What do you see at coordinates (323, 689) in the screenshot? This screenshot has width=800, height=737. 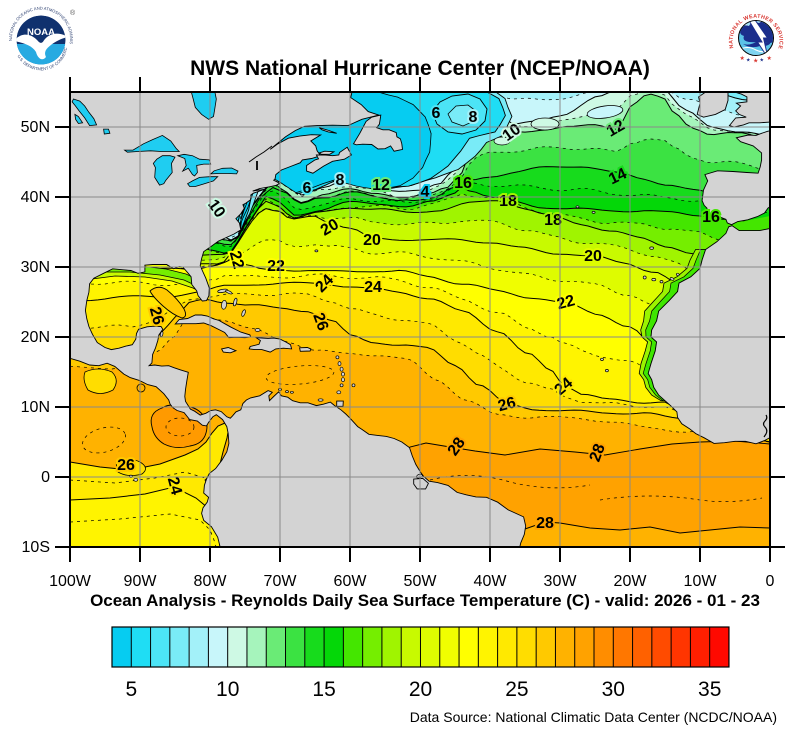 I see `svg-text: 15` at bounding box center [323, 689].